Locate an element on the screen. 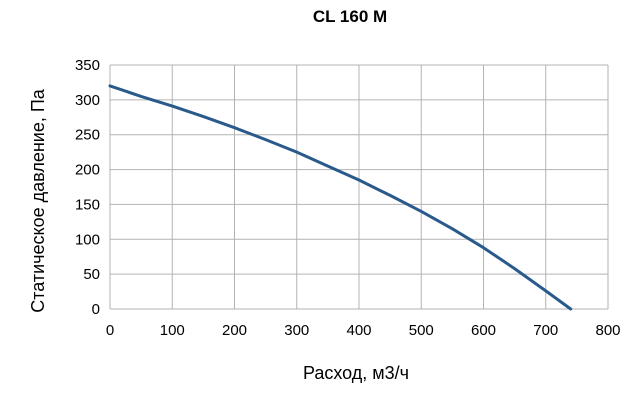  chart-title: CL 160 M is located at coordinates (350, 16).